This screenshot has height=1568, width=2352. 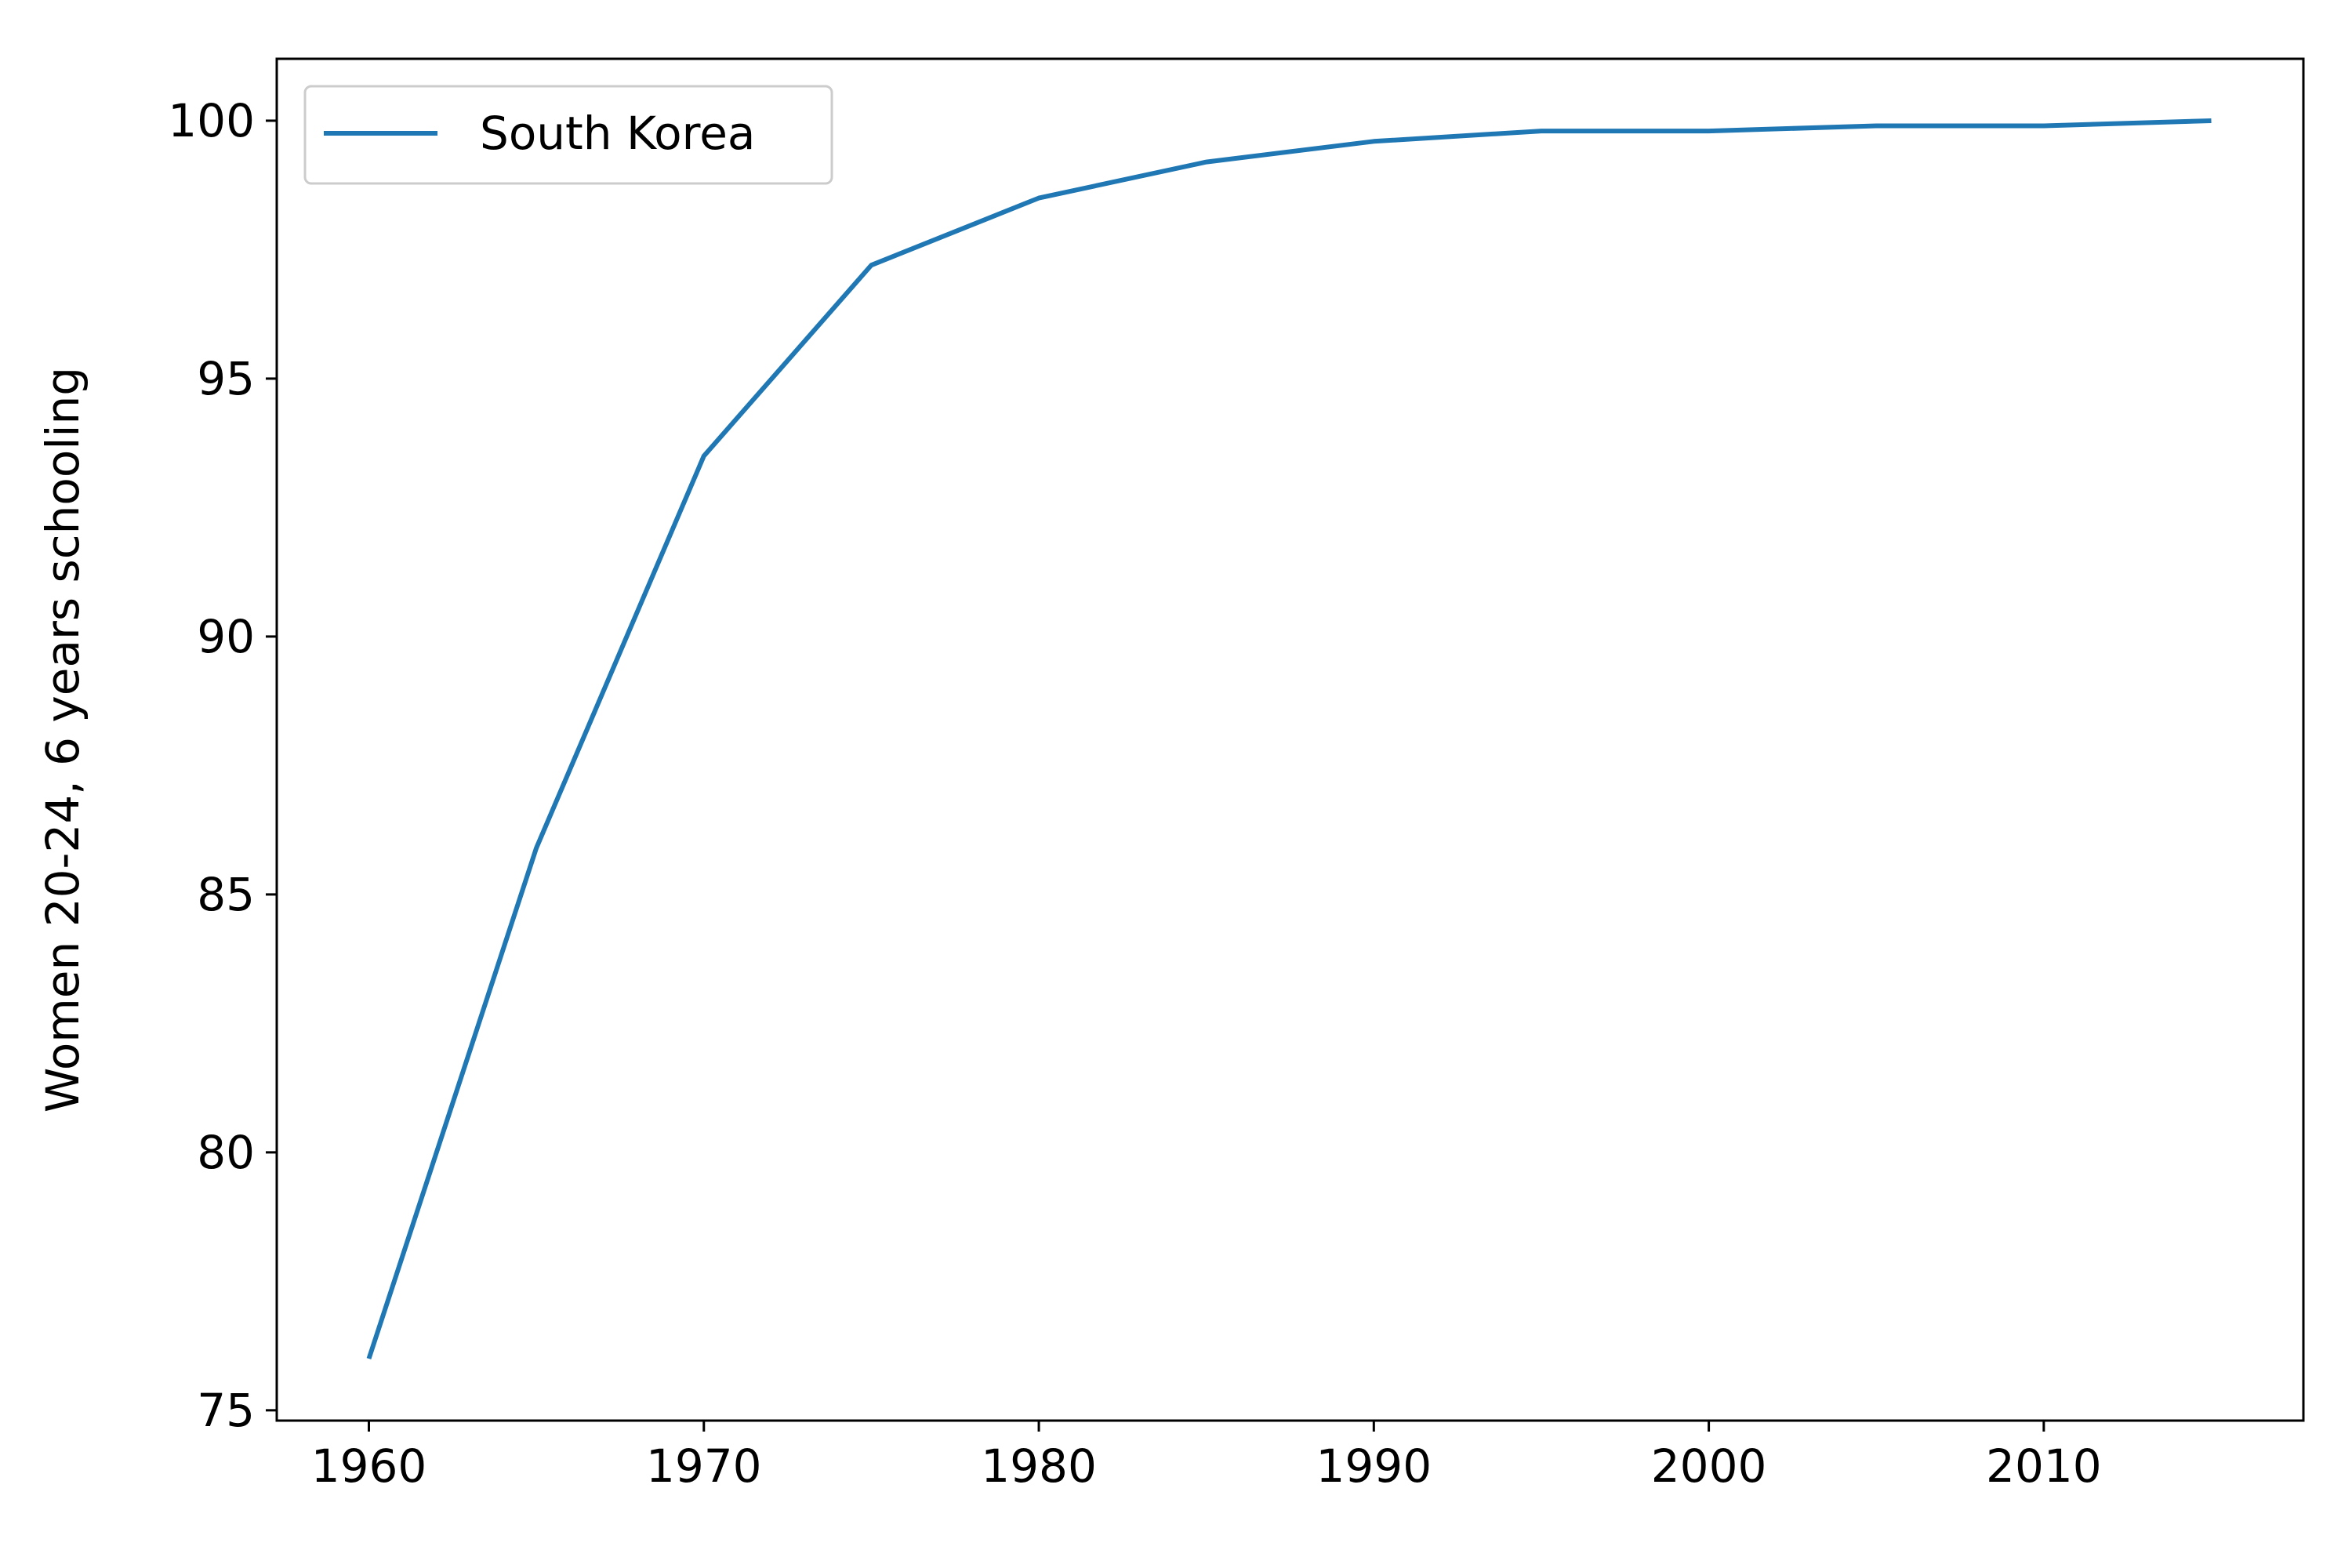 I want to click on x-axis: 1960 1970 1980 1990 2000 2010, so click(x=1206, y=1457).